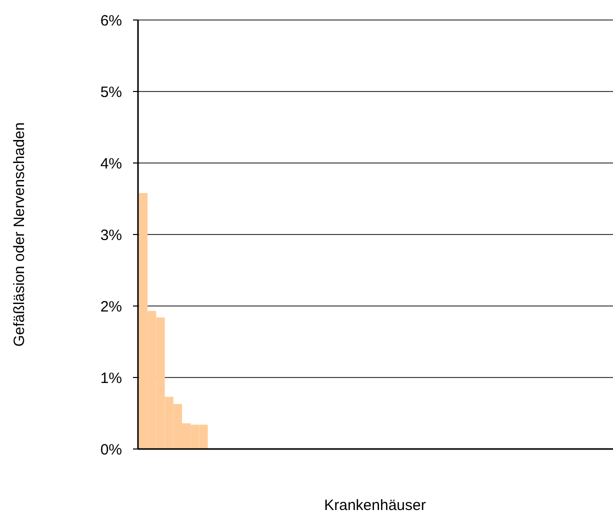  Describe the element at coordinates (375, 505) in the screenshot. I see `x-axis-title: Krankenhäuser` at that location.